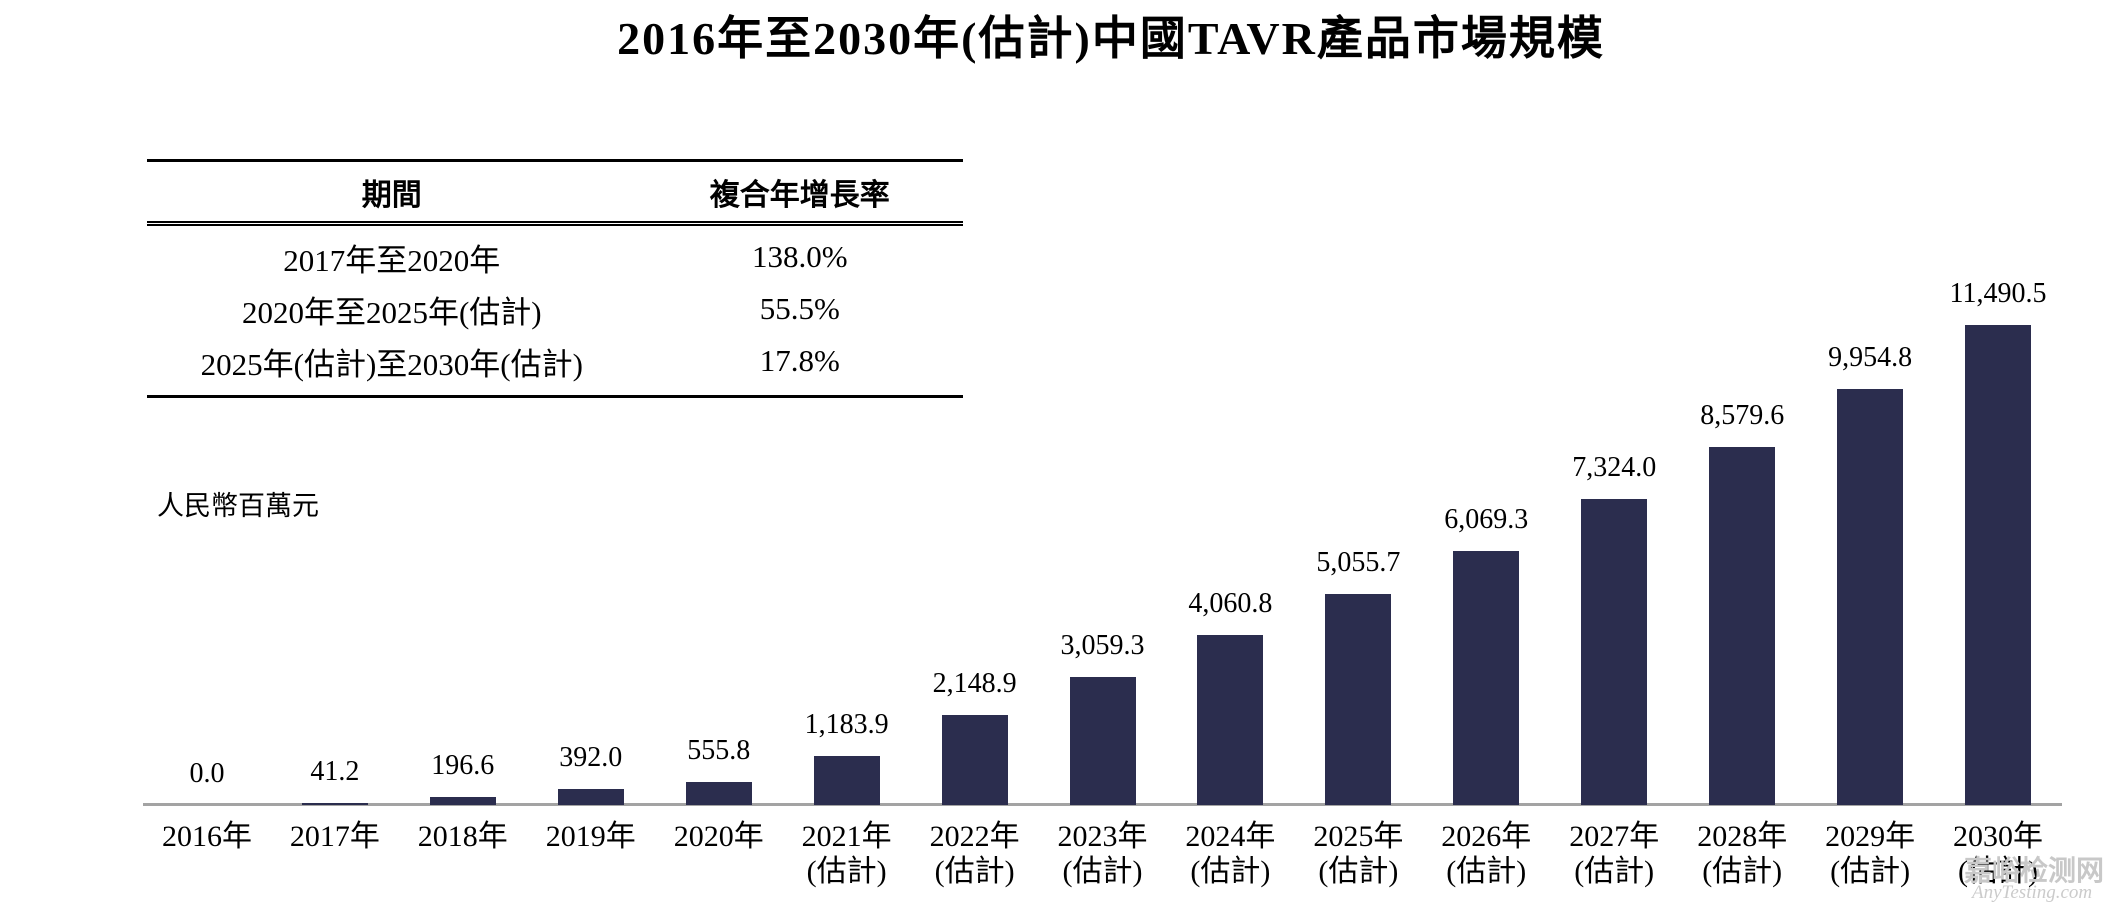 The width and height of the screenshot is (2116, 913). What do you see at coordinates (1103, 854) in the screenshot?
I see `x-axis-label-2023: 2023年 (估計)` at bounding box center [1103, 854].